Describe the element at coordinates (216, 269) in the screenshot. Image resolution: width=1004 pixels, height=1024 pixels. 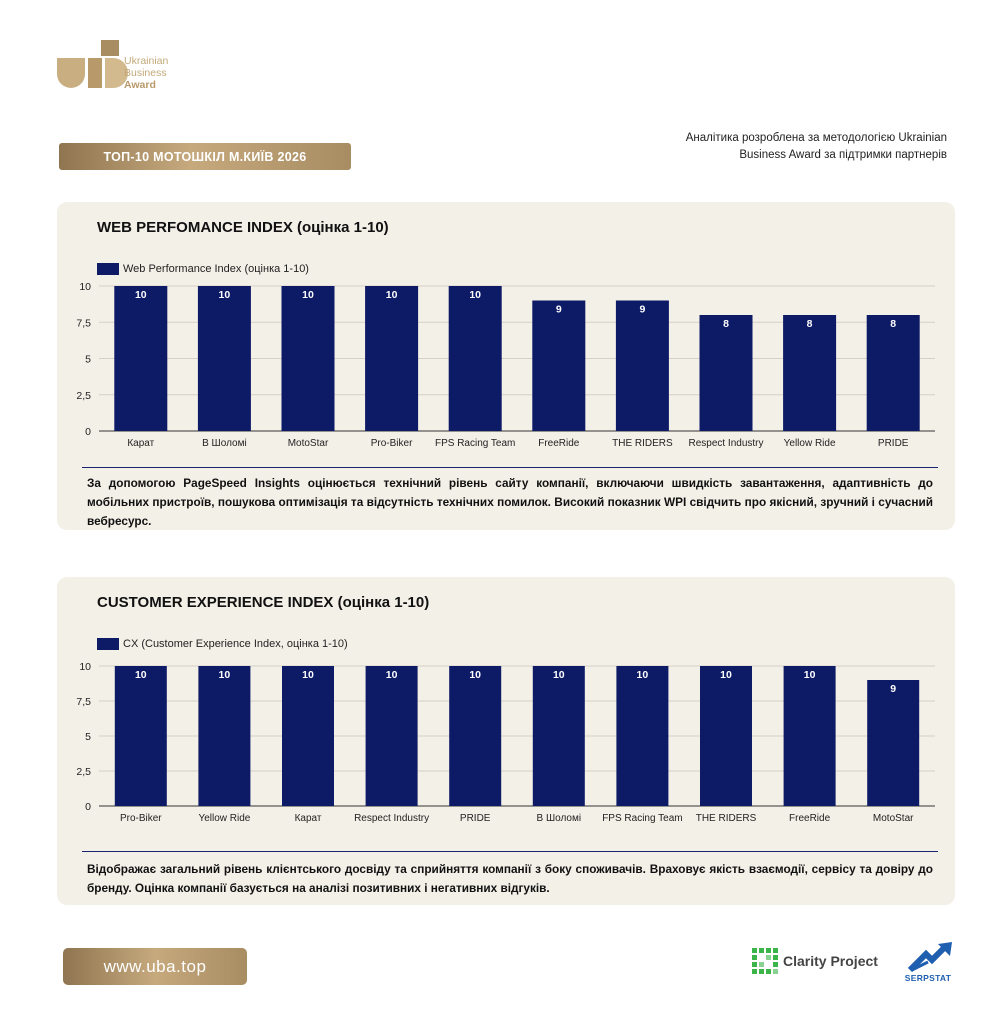
I see `legend-label: Web Performance Index (оцінка 1-10)` at that location.